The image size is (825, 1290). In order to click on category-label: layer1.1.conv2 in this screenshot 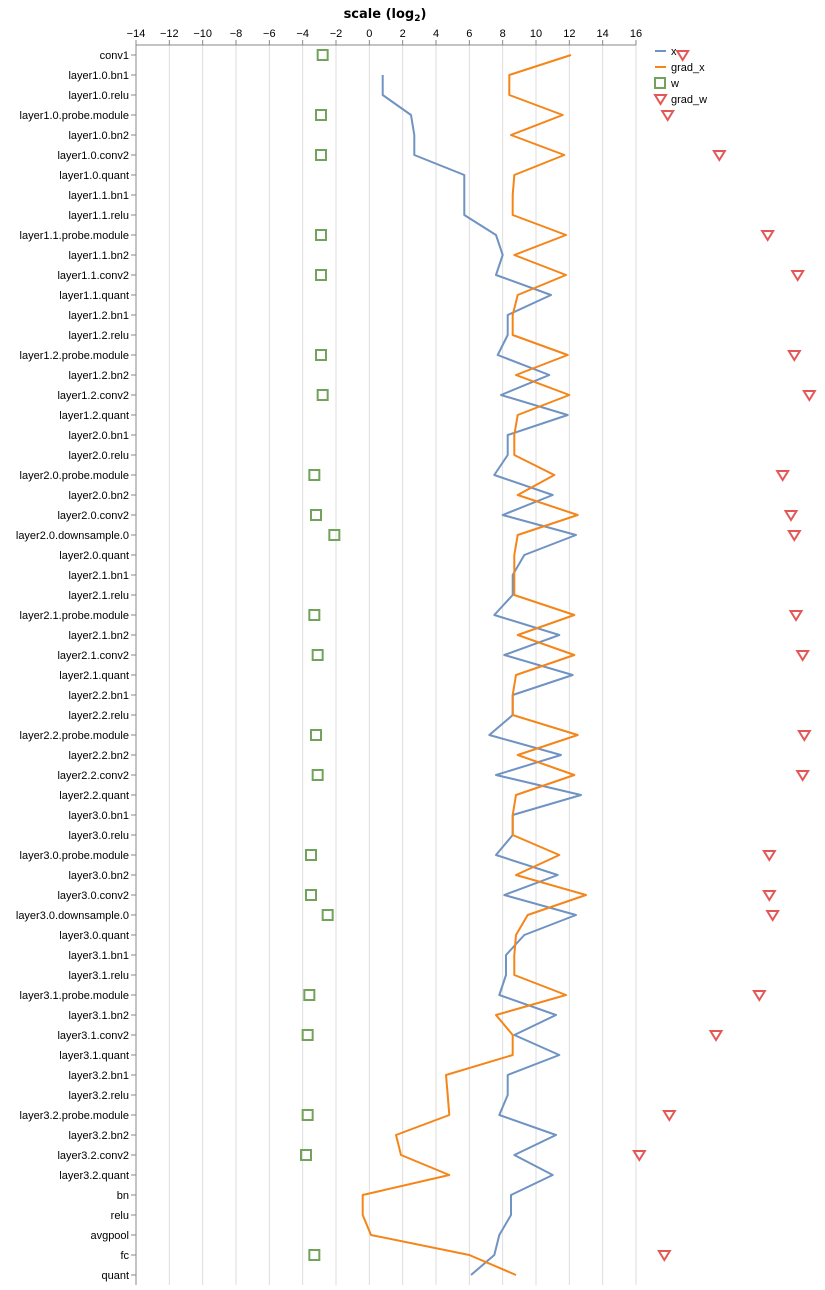, I will do `click(93, 276)`.